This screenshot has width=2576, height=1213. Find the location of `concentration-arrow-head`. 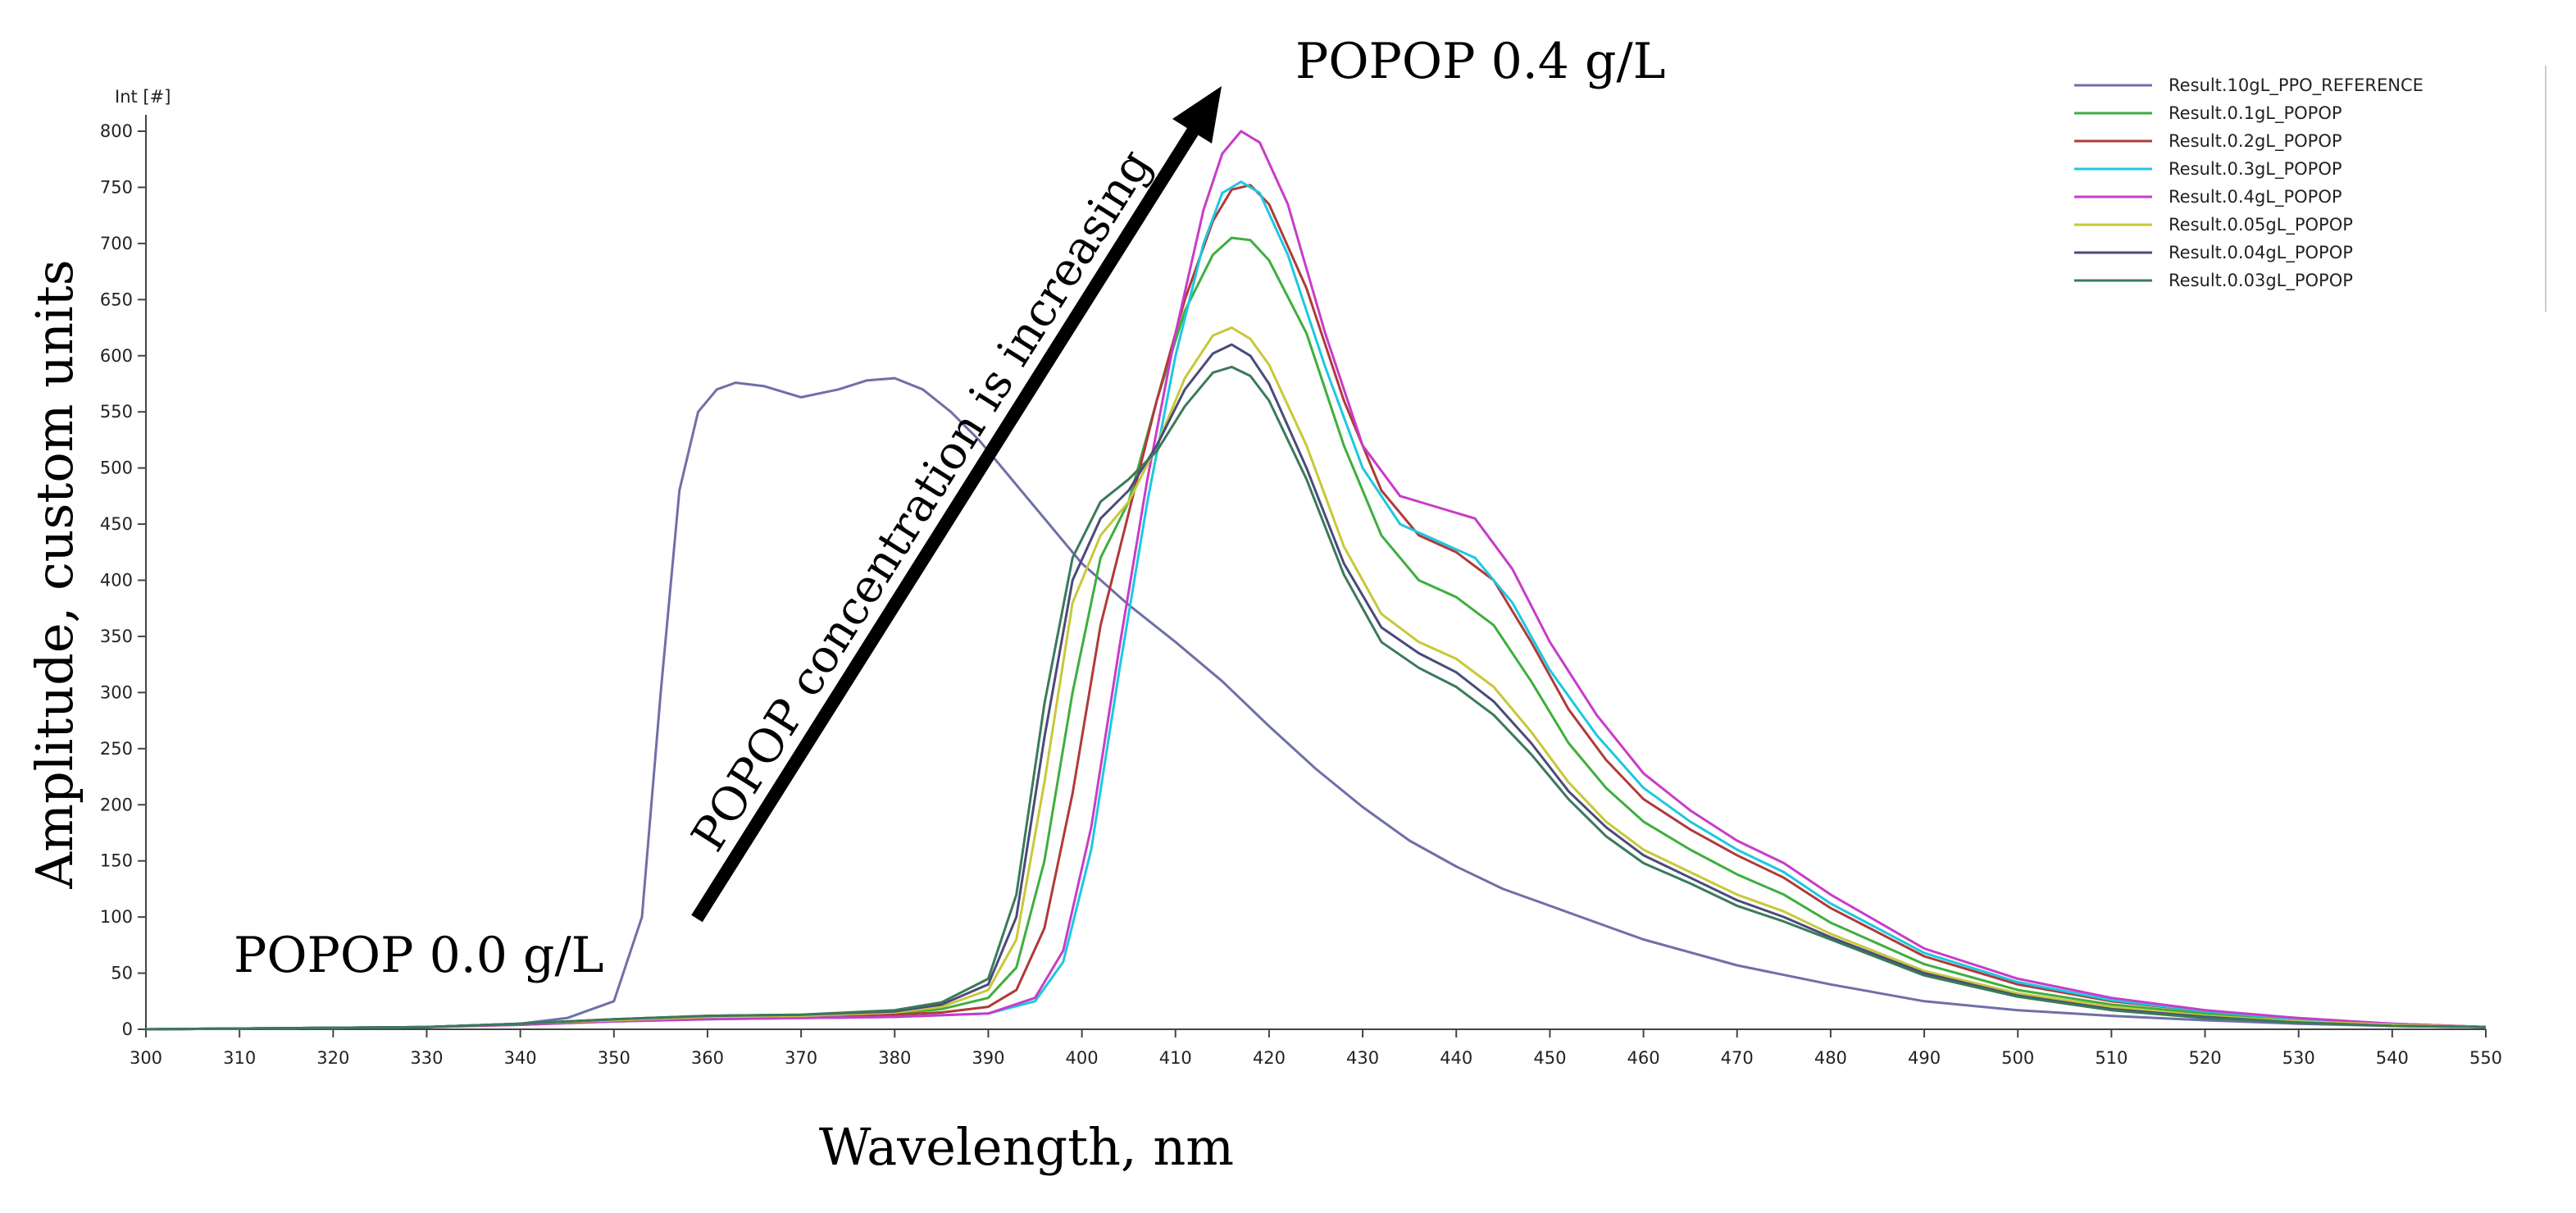

concentration-arrow-head is located at coordinates (1197, 115).